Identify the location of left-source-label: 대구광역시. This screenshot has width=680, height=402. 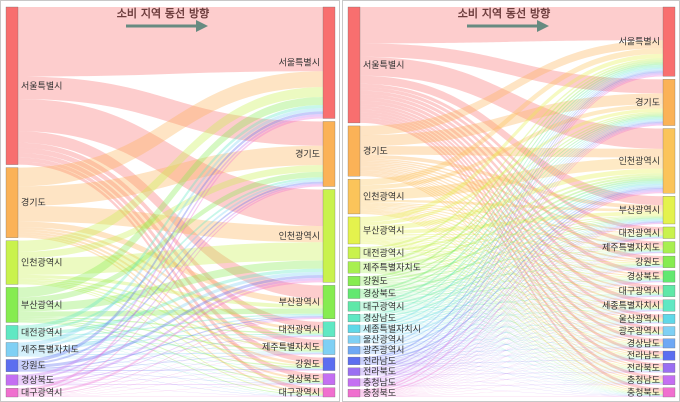
(41, 393).